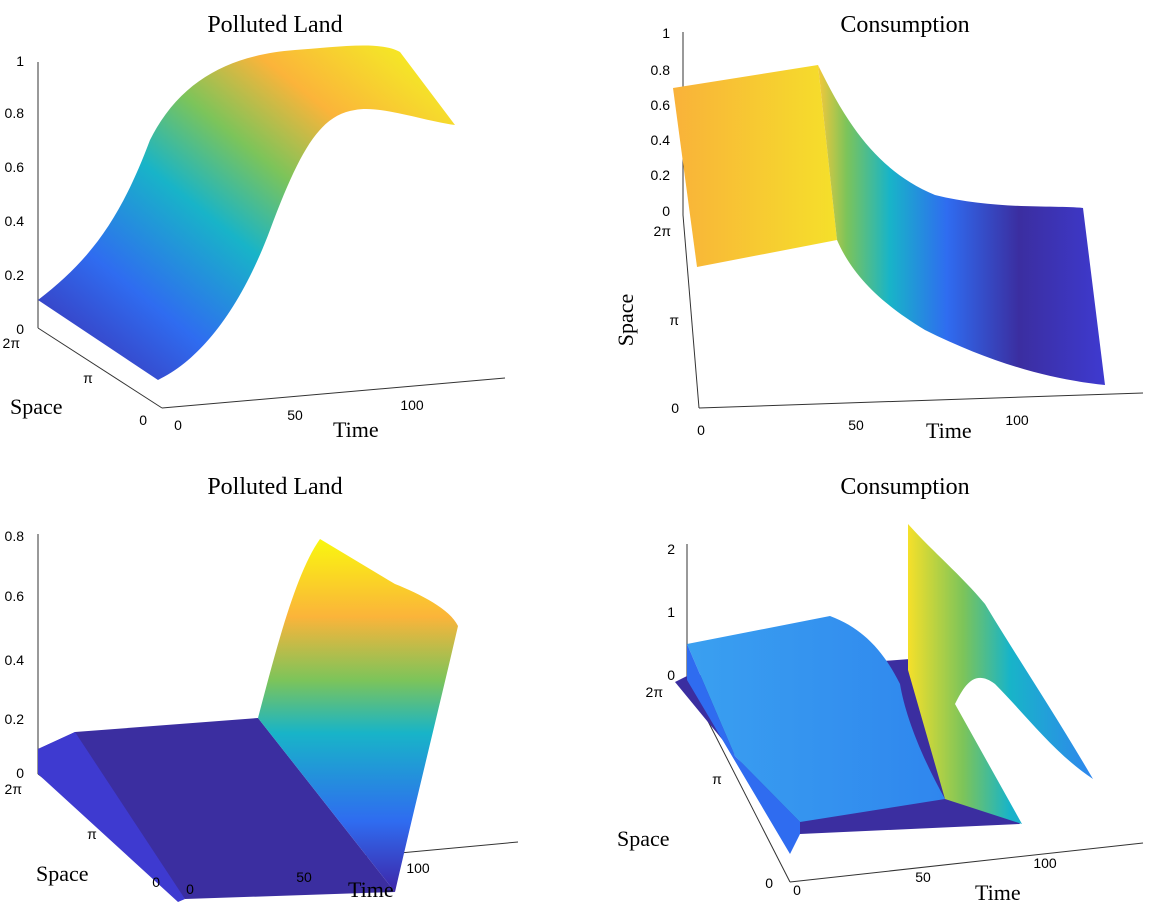  What do you see at coordinates (671, 549) in the screenshot?
I see `z-tick-label: 2` at bounding box center [671, 549].